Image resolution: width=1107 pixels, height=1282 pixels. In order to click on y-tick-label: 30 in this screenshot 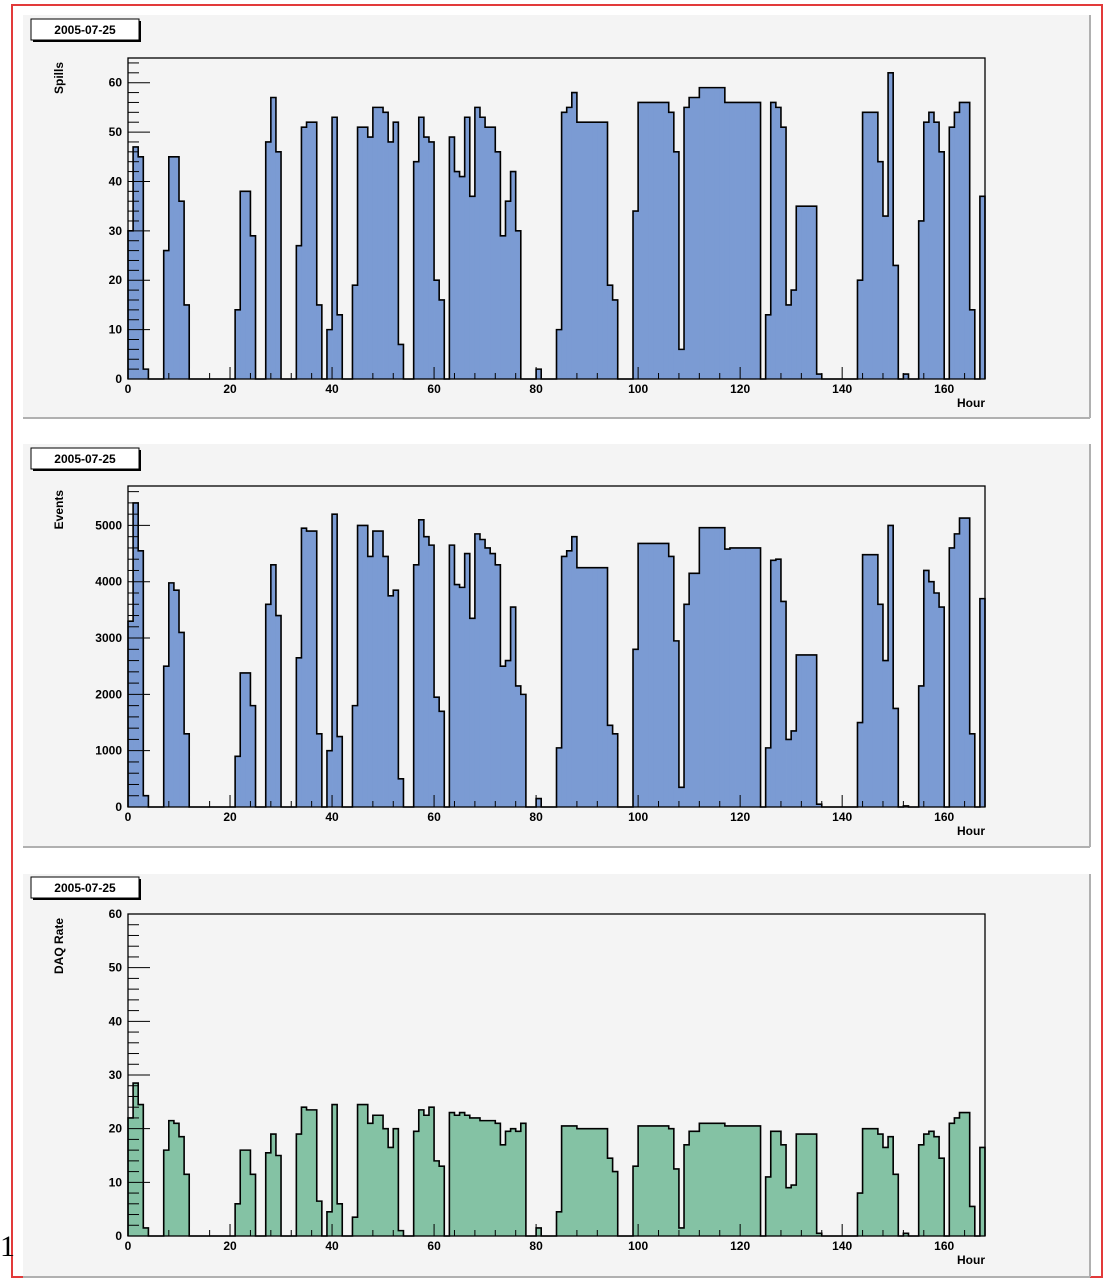, I will do `click(116, 1075)`.